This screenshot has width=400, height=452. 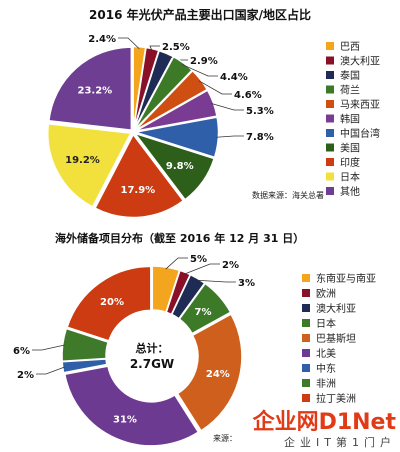 What do you see at coordinates (350, 119) in the screenshot?
I see `legend-label-6: 韩国` at bounding box center [350, 119].